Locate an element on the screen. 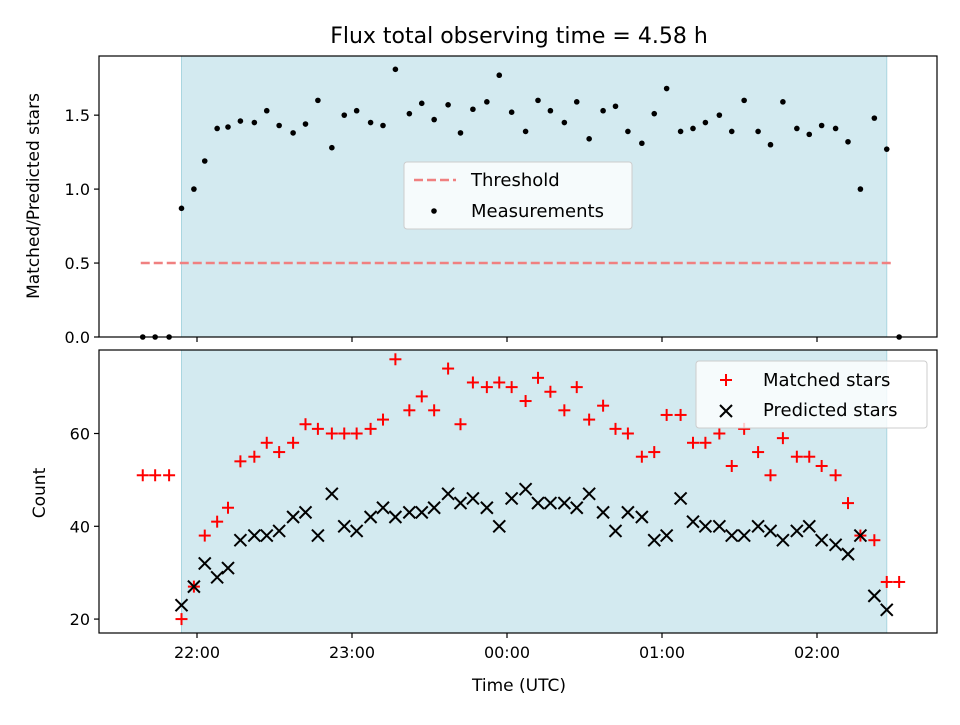  legend-matched-label: Matched stars is located at coordinates (826, 380).